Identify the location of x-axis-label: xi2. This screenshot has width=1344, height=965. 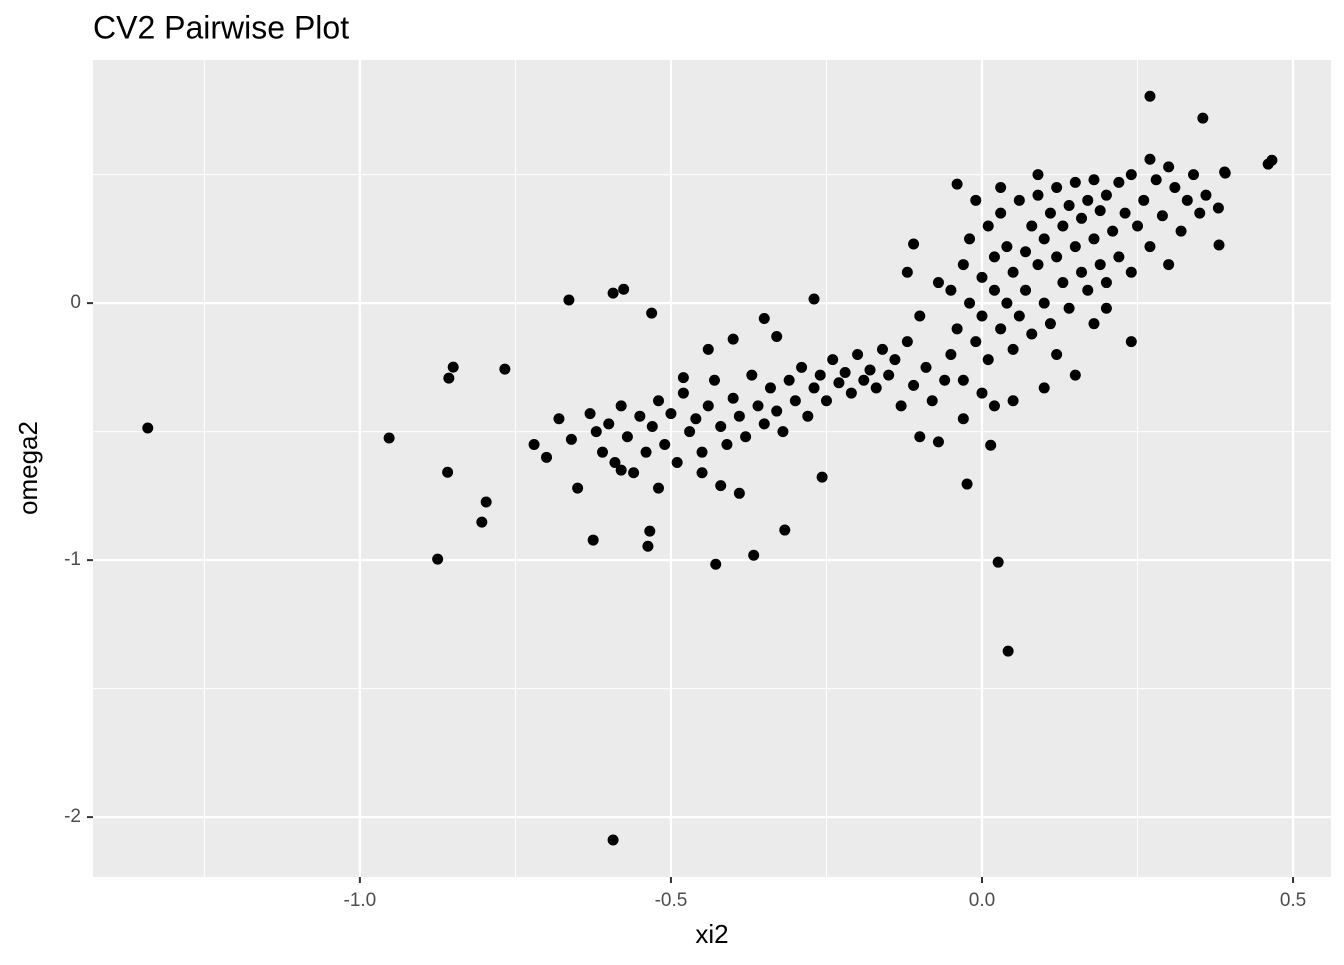
(711, 934).